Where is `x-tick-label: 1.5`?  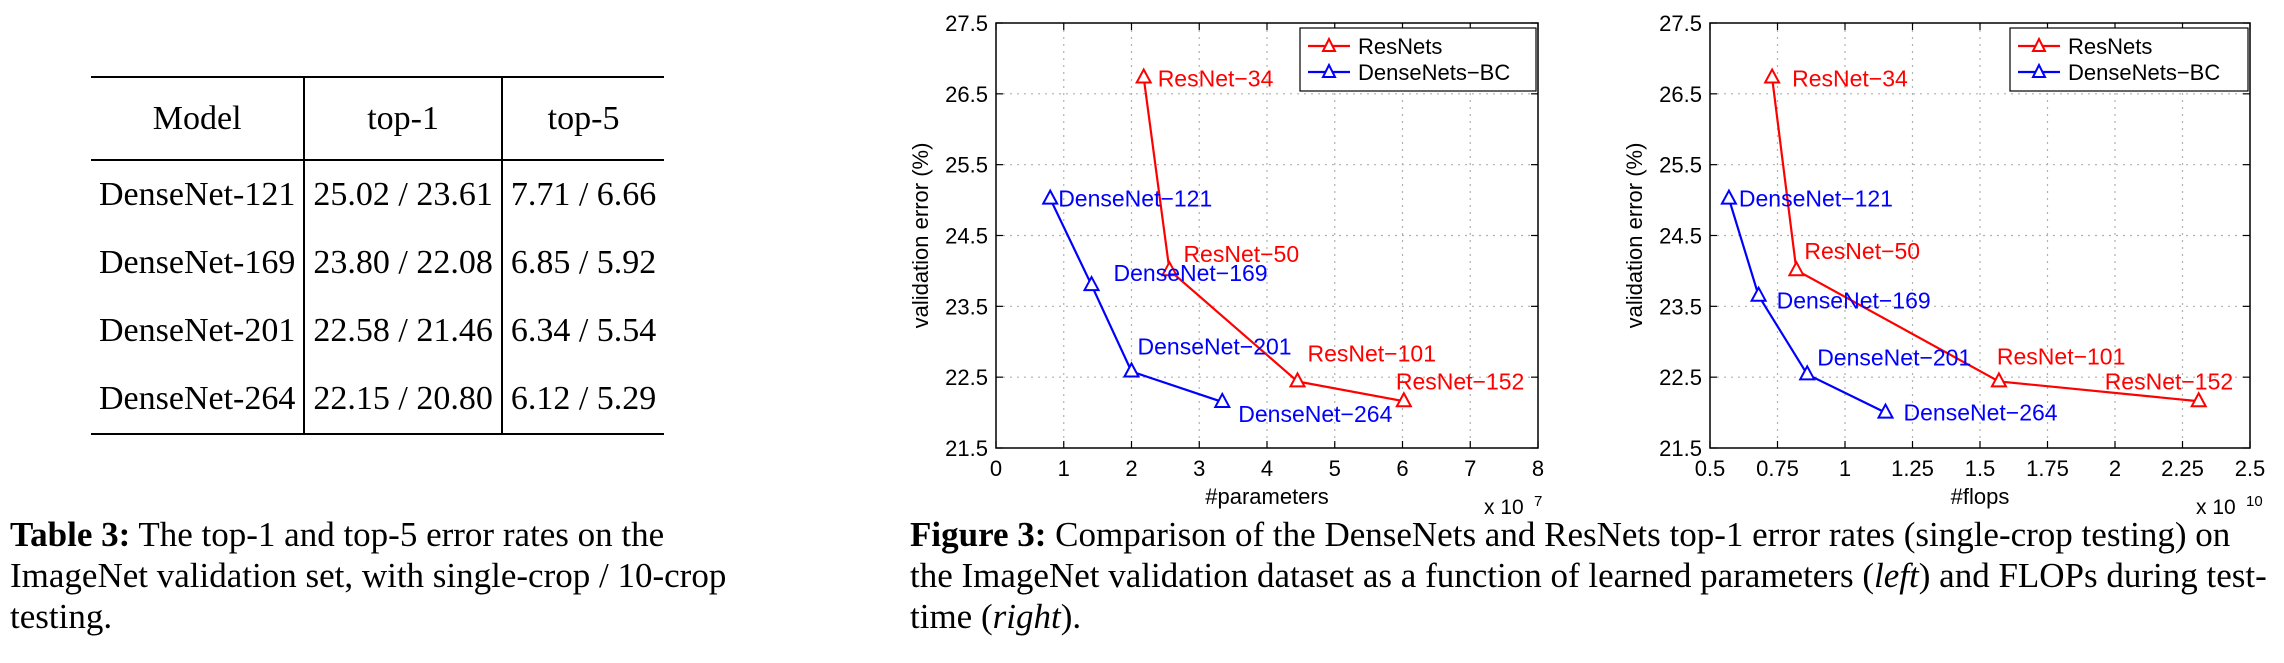
x-tick-label: 1.5 is located at coordinates (1980, 468).